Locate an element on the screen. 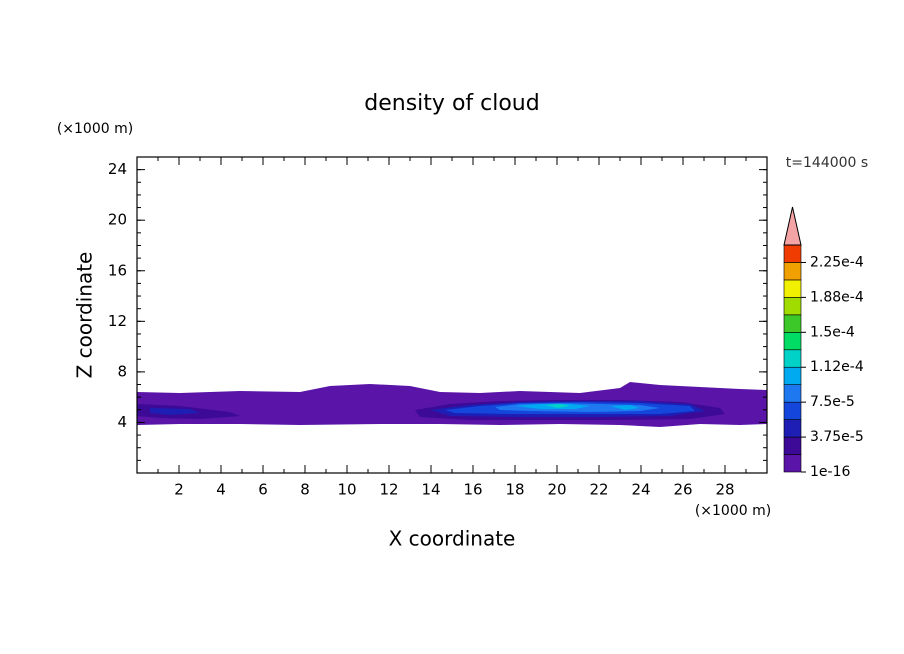  time-label: t=144000 s is located at coordinates (827, 163).